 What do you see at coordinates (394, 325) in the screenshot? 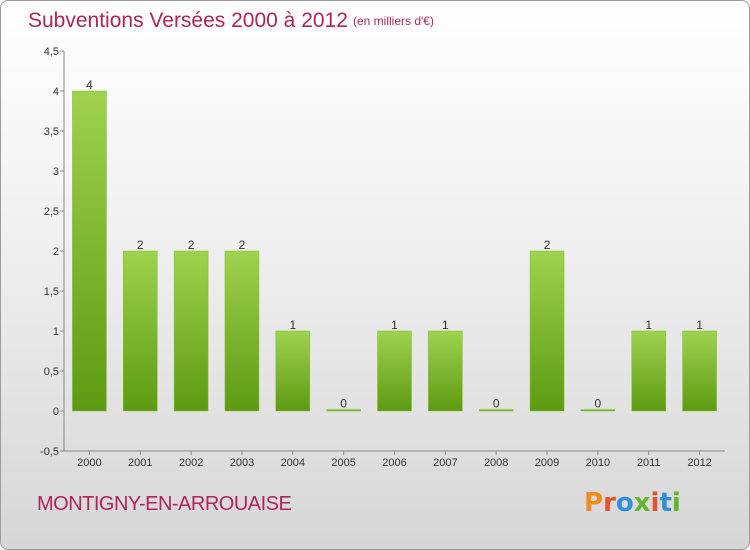
I see `value-label-2006: 1` at bounding box center [394, 325].